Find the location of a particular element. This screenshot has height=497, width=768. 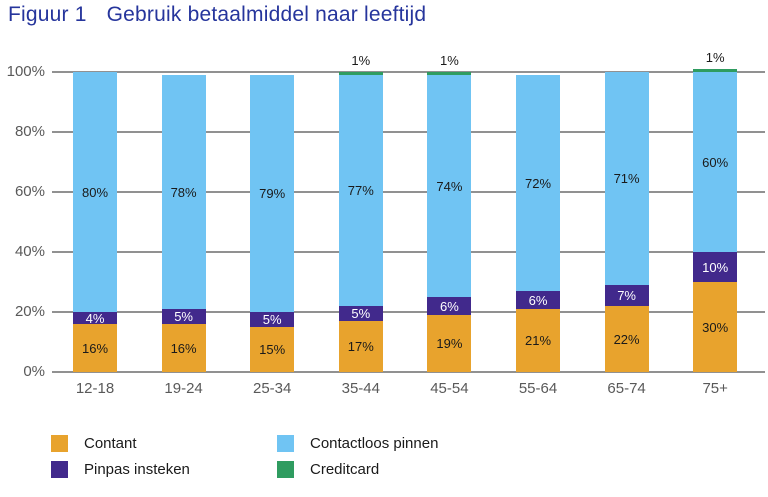

value-label: 30% is located at coordinates (715, 327).